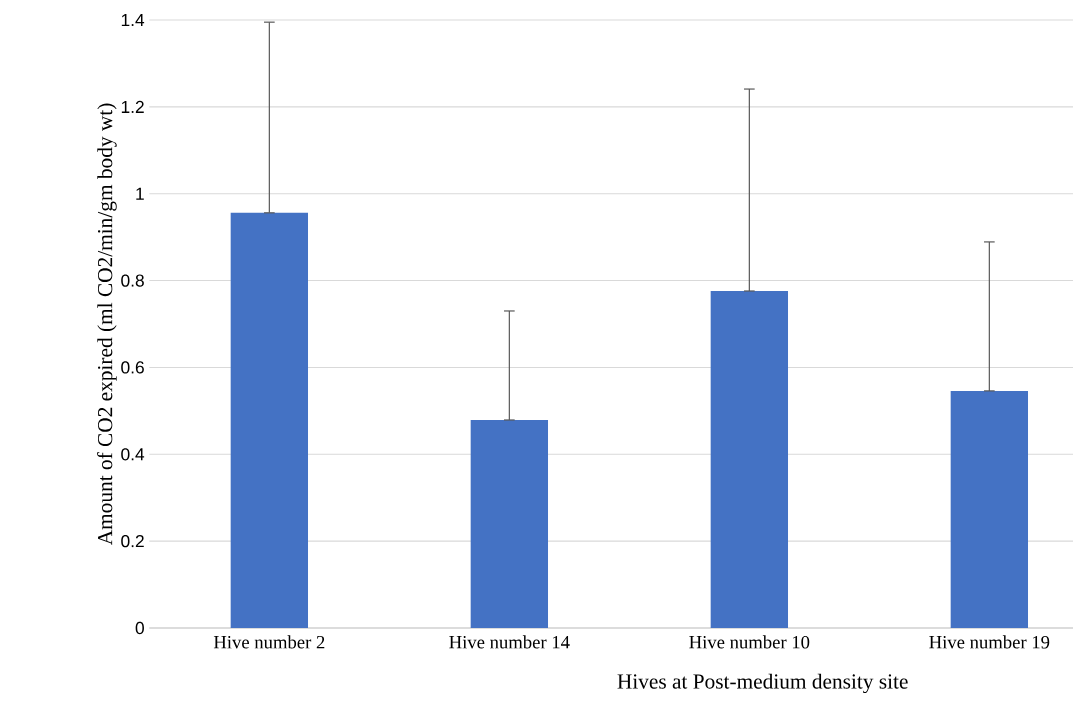 This screenshot has height=726, width=1073. What do you see at coordinates (509, 642) in the screenshot?
I see `x-tick-label: Hive number 14` at bounding box center [509, 642].